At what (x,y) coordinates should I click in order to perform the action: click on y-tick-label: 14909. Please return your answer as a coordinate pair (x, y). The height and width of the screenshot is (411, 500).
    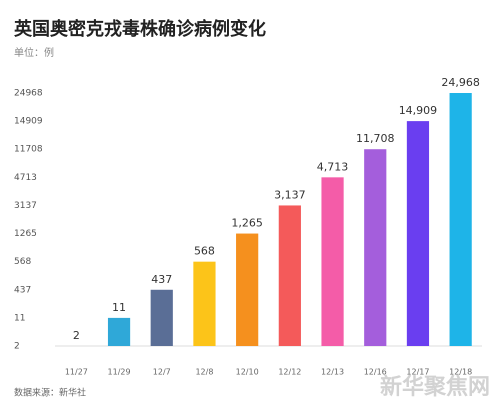
    Looking at the image, I should click on (28, 122).